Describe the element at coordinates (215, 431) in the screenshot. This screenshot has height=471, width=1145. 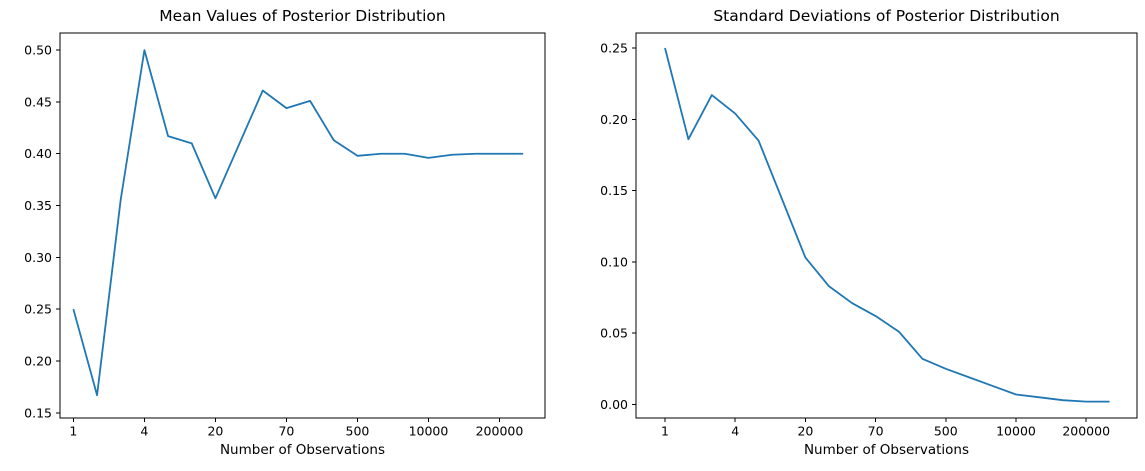
I see `left-chart-x-tick-label: 20` at that location.